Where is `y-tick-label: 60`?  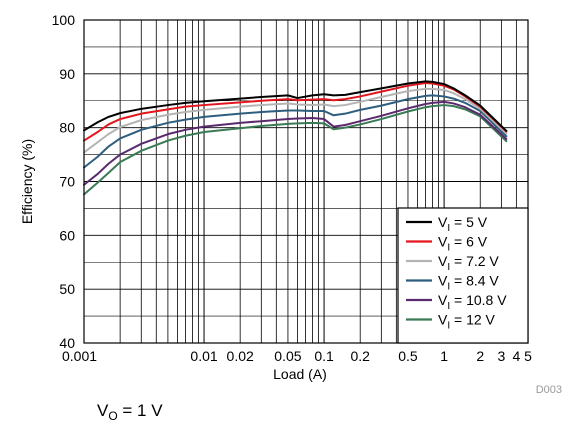
y-tick-label: 60 is located at coordinates (67, 235).